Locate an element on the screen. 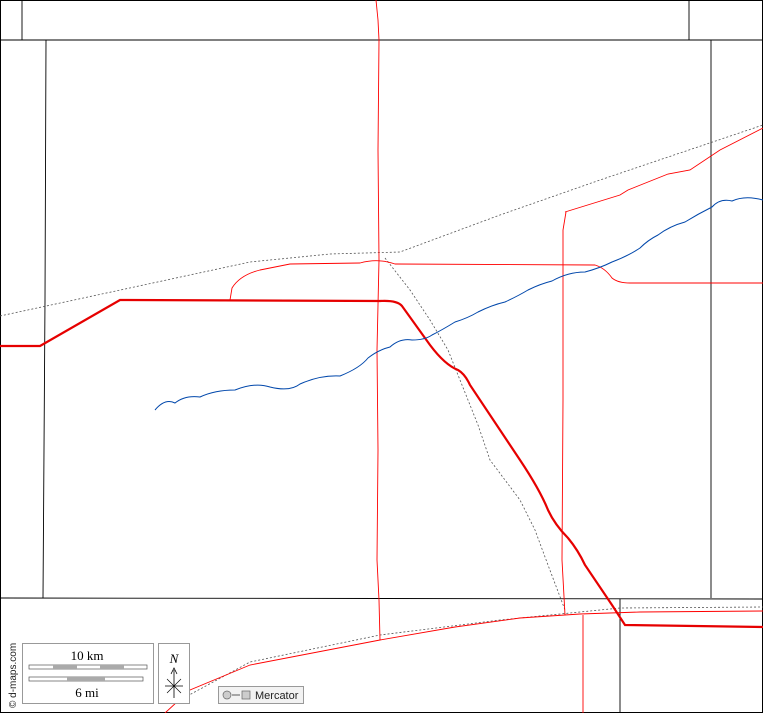 This screenshot has width=763, height=713. credit: © d-maps.com is located at coordinates (13, 675).